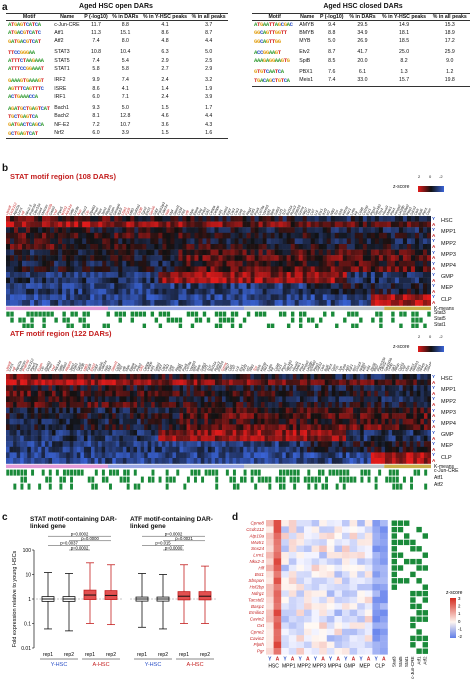  I want to click on x-tick-label: rep1, so click(48, 655).